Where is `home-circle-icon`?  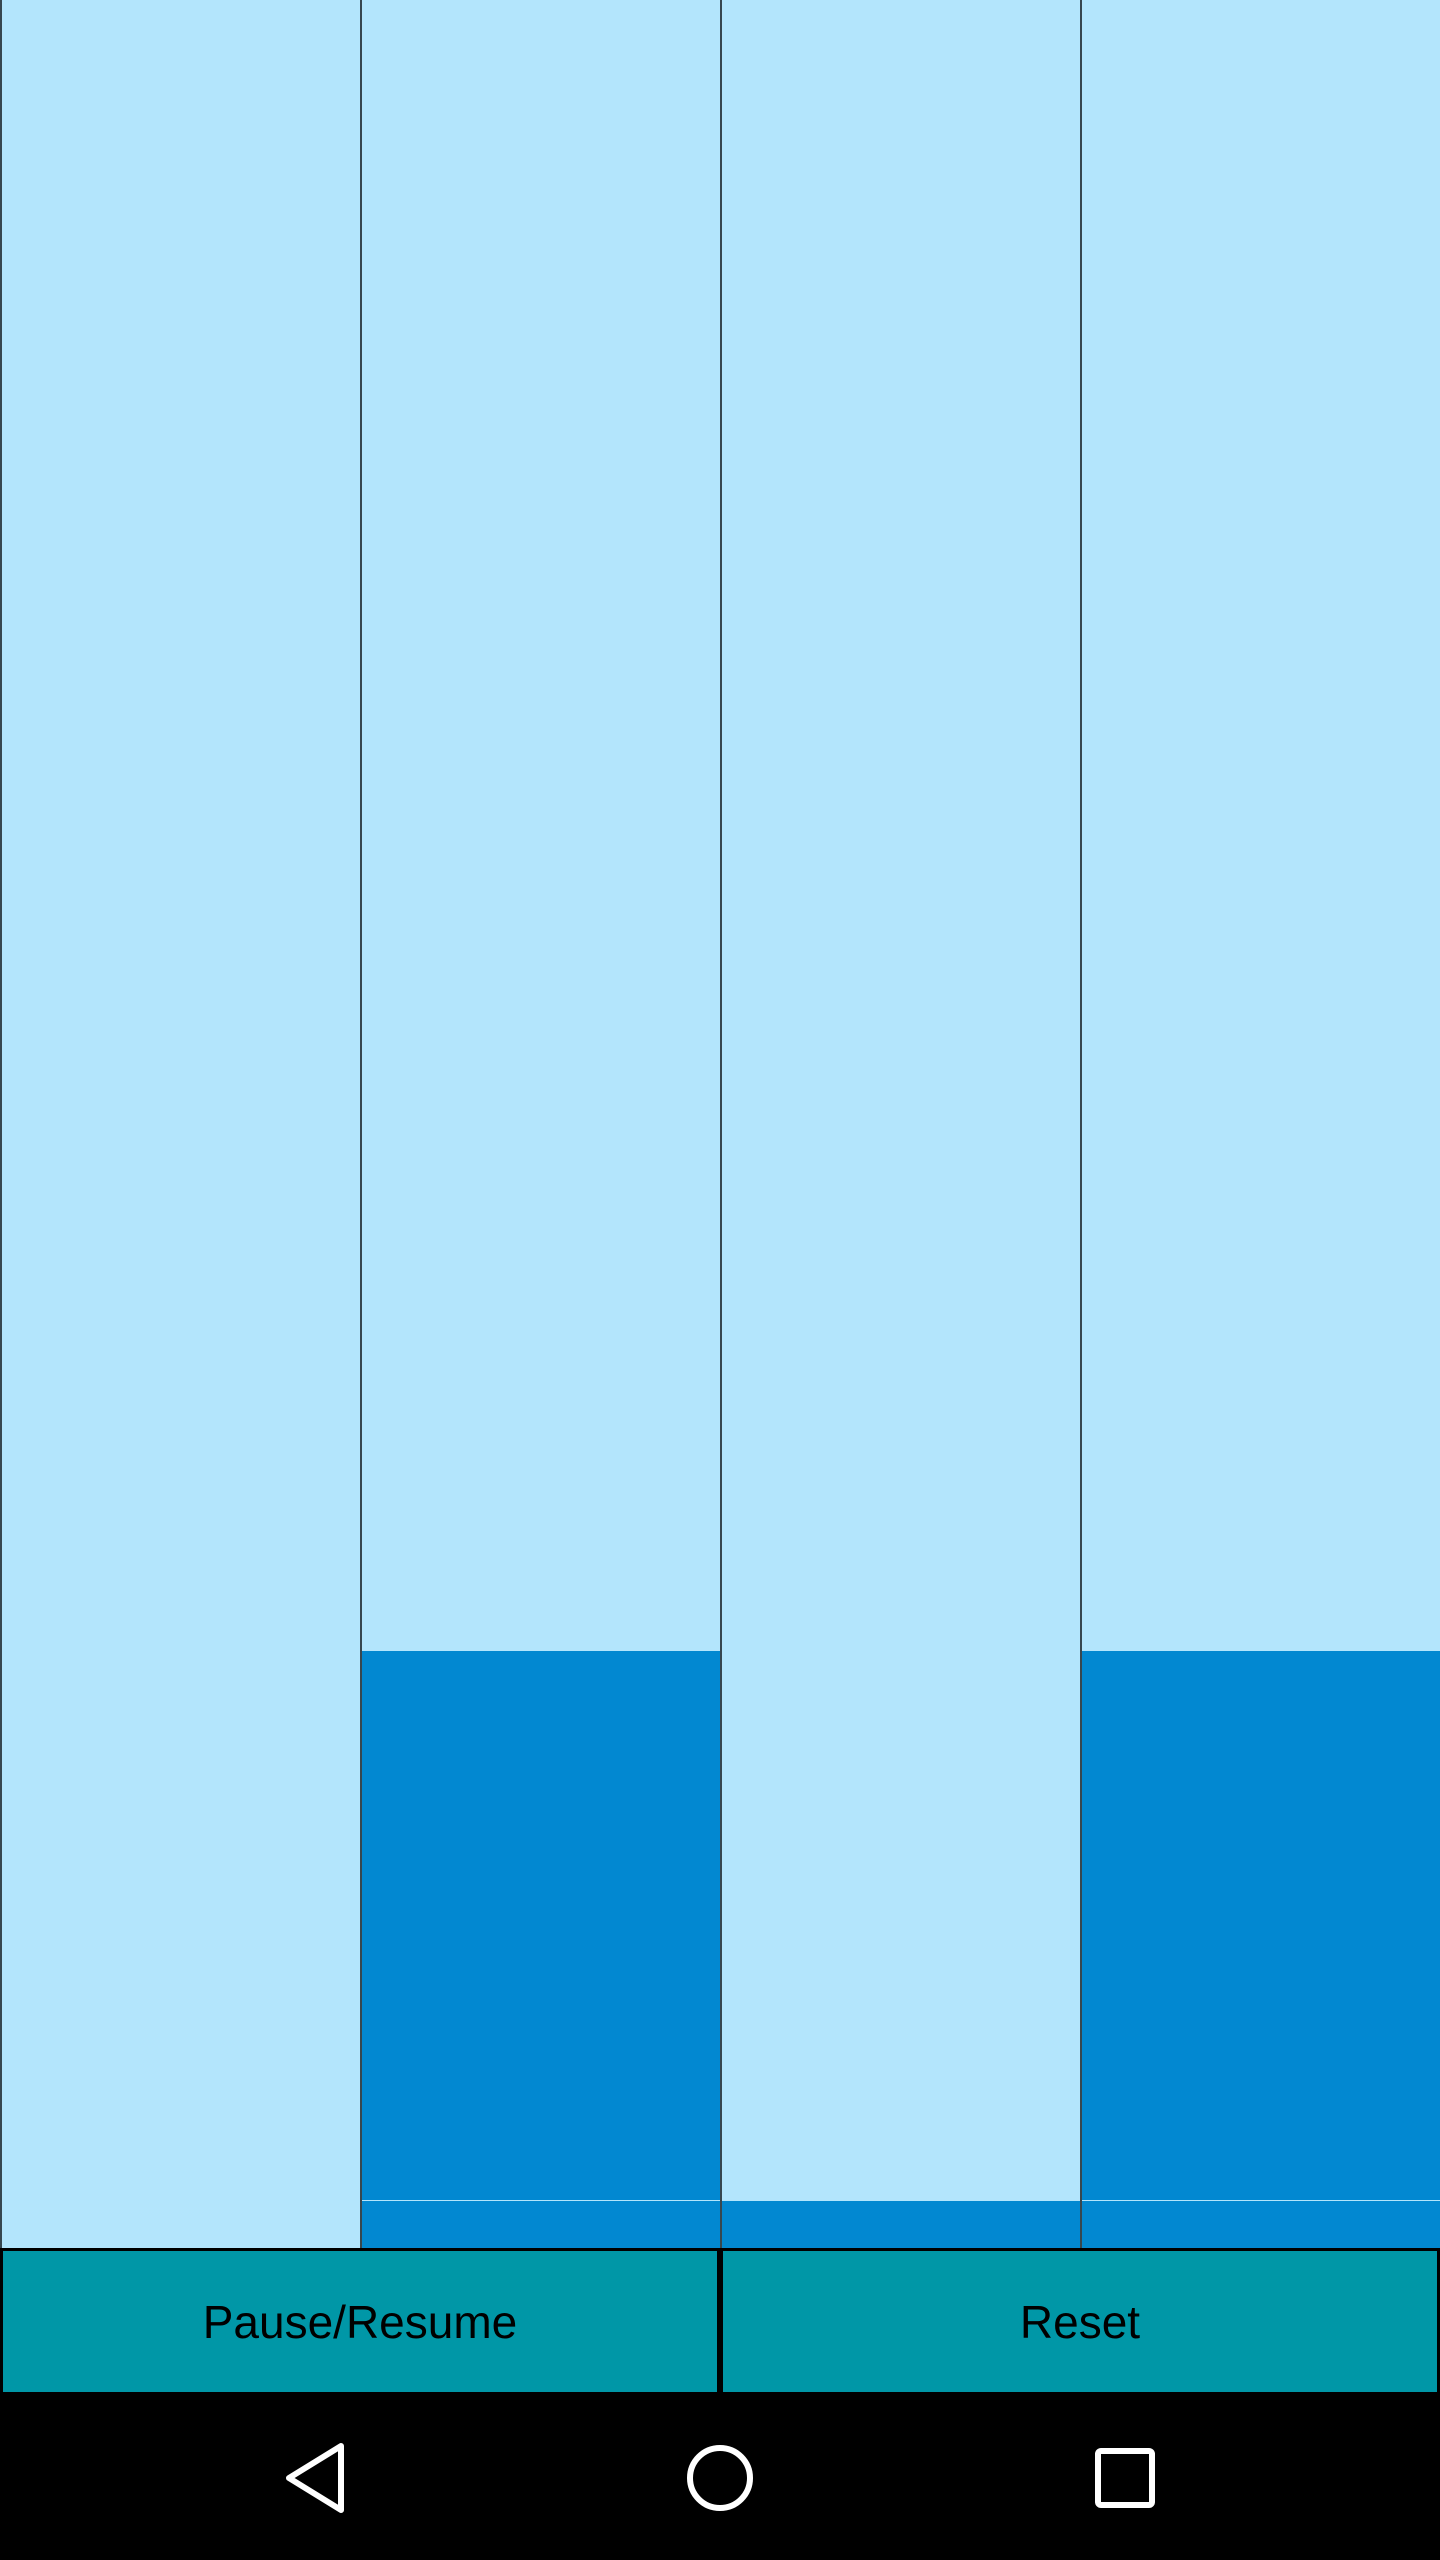 home-circle-icon is located at coordinates (720, 2478).